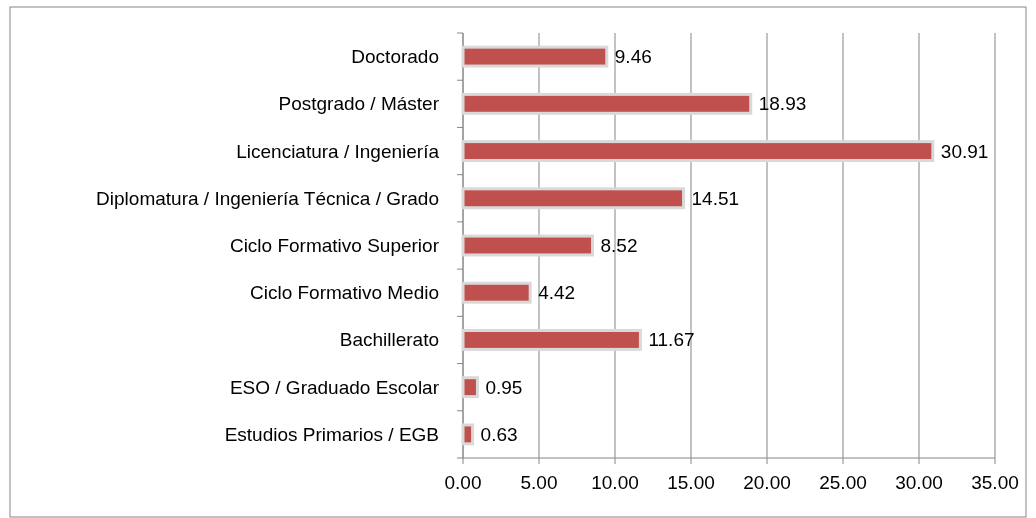  Describe the element at coordinates (504, 387) in the screenshot. I see `data-label: 0.95` at that location.